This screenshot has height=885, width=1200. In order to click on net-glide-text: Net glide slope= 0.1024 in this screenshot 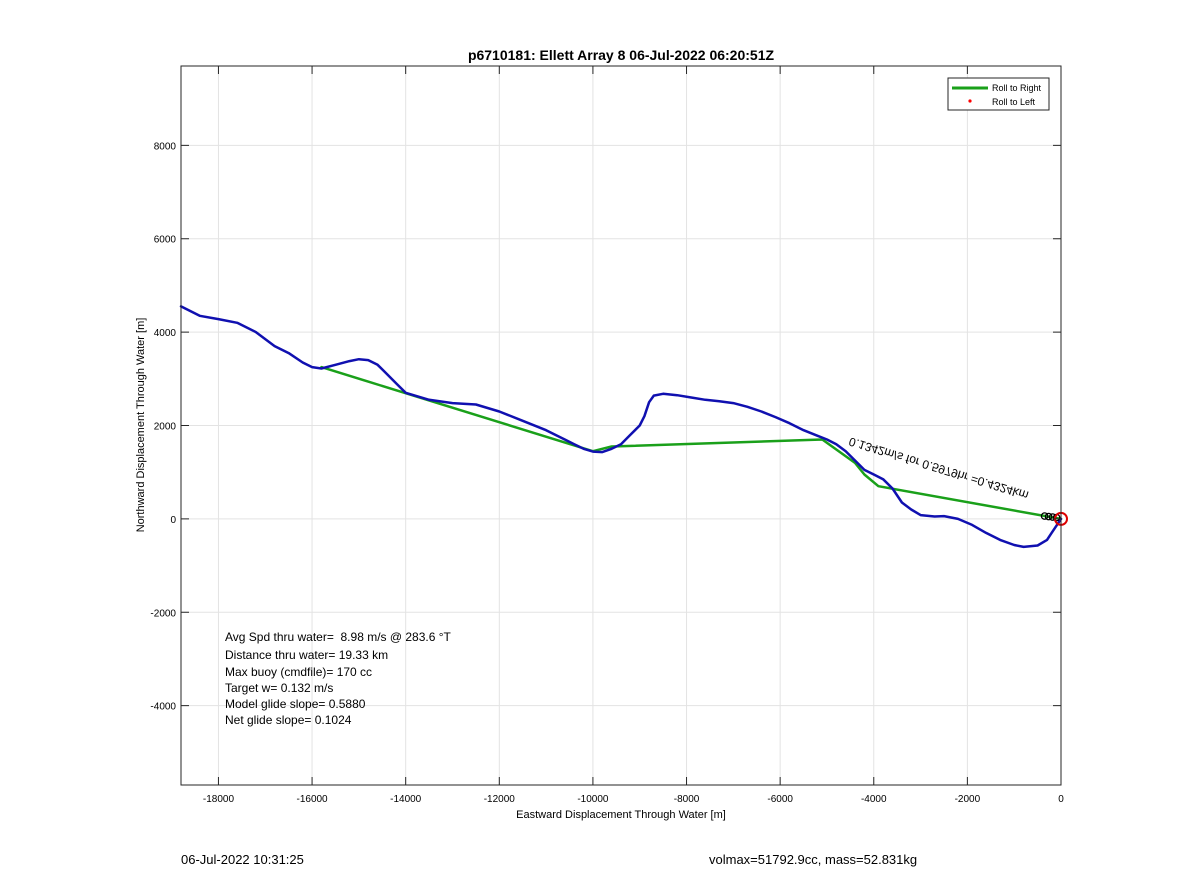, I will do `click(288, 720)`.